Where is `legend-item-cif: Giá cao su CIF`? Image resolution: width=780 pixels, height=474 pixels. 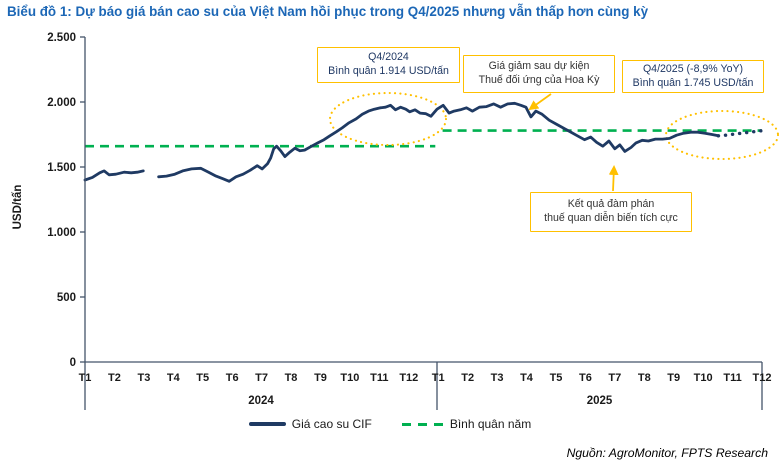
legend-item-cif: Giá cao su CIF is located at coordinates (310, 424).